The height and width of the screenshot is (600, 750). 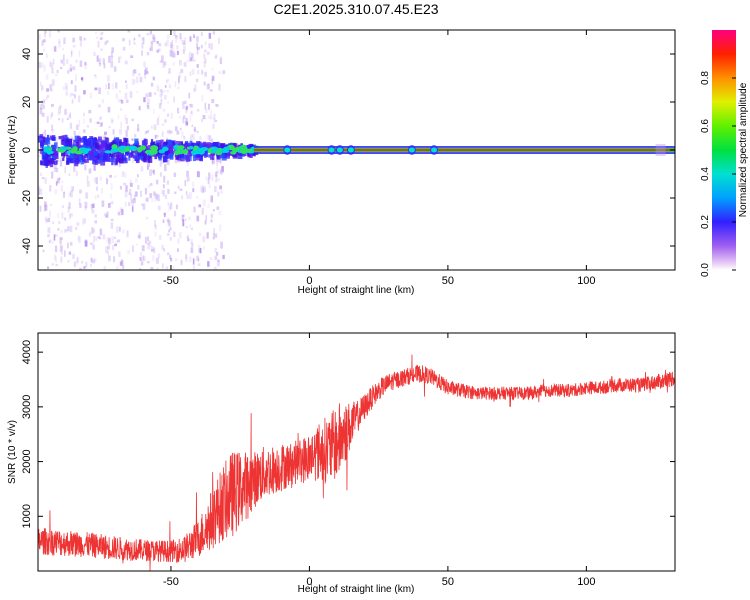 What do you see at coordinates (12, 150) in the screenshot?
I see `spectrogram-y-label: Frequency (Hz)` at bounding box center [12, 150].